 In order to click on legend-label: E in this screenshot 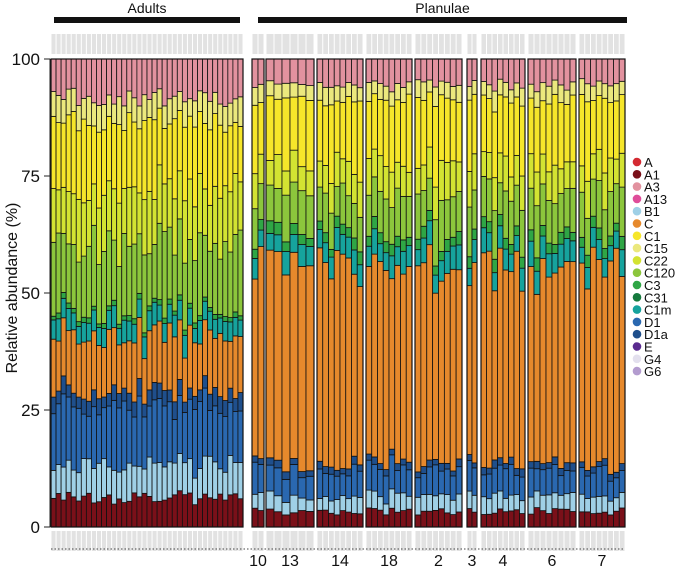, I will do `click(648, 347)`.